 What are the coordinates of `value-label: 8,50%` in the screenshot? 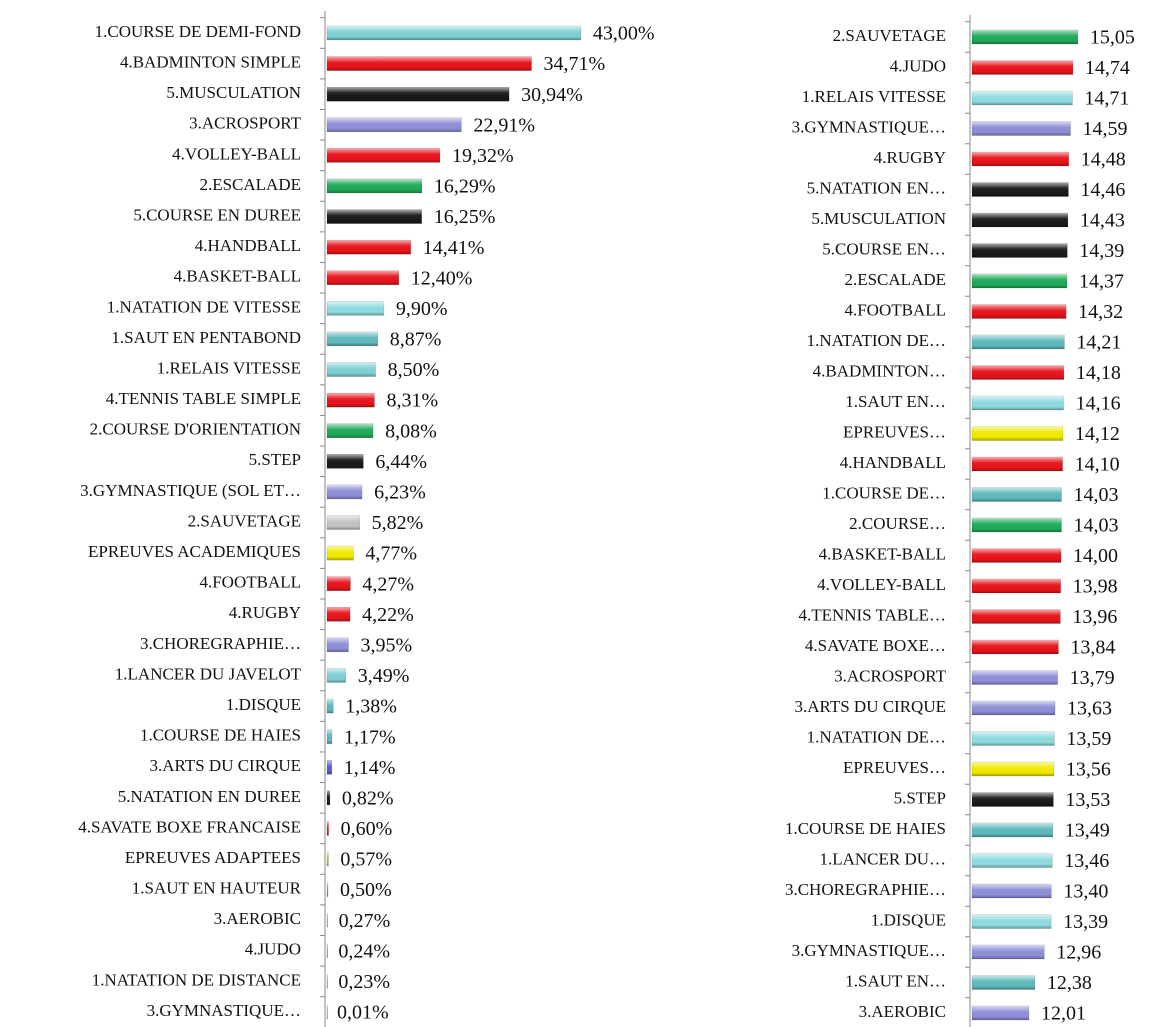 It's located at (414, 370).